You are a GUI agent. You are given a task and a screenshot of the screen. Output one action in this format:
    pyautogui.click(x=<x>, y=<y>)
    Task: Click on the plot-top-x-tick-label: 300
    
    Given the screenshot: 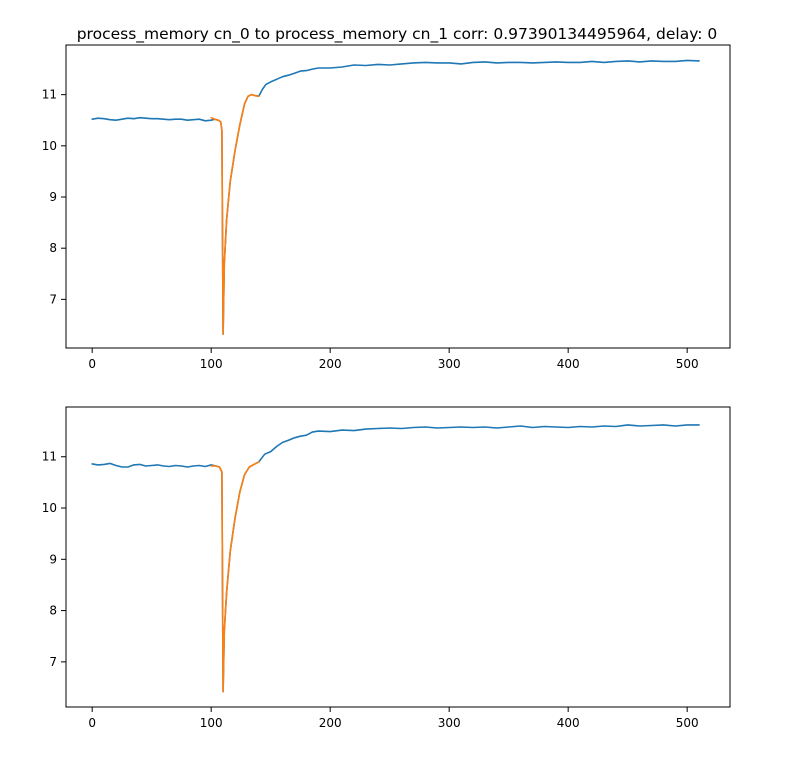 What is the action you would take?
    pyautogui.click(x=449, y=364)
    